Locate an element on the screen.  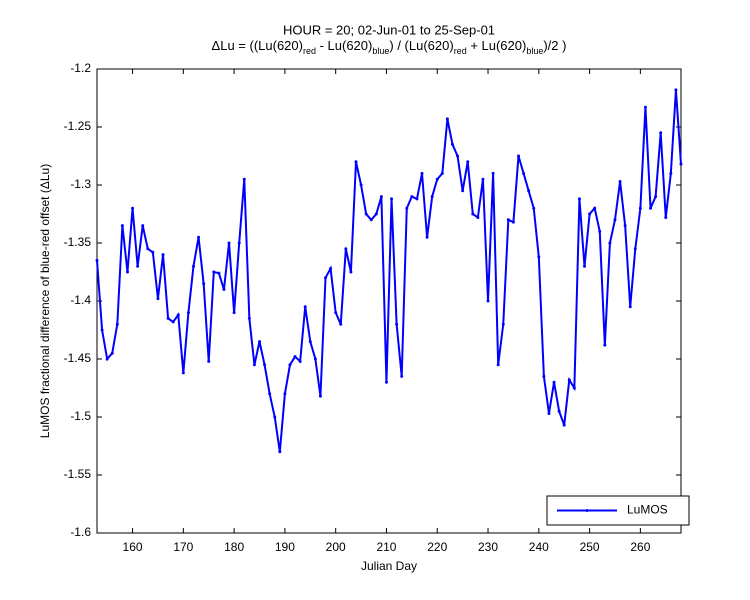
x-tick-label: 260 is located at coordinates (640, 547).